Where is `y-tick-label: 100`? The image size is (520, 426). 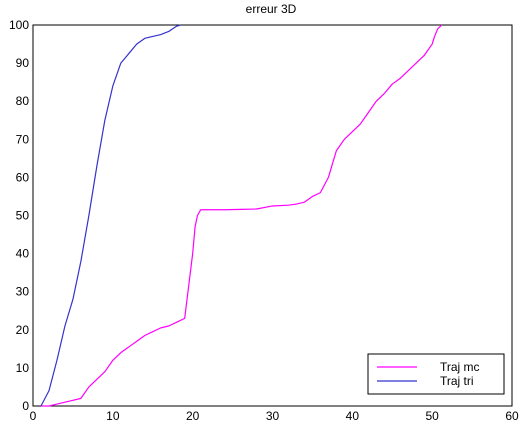
y-tick-label: 100 is located at coordinates (19, 25).